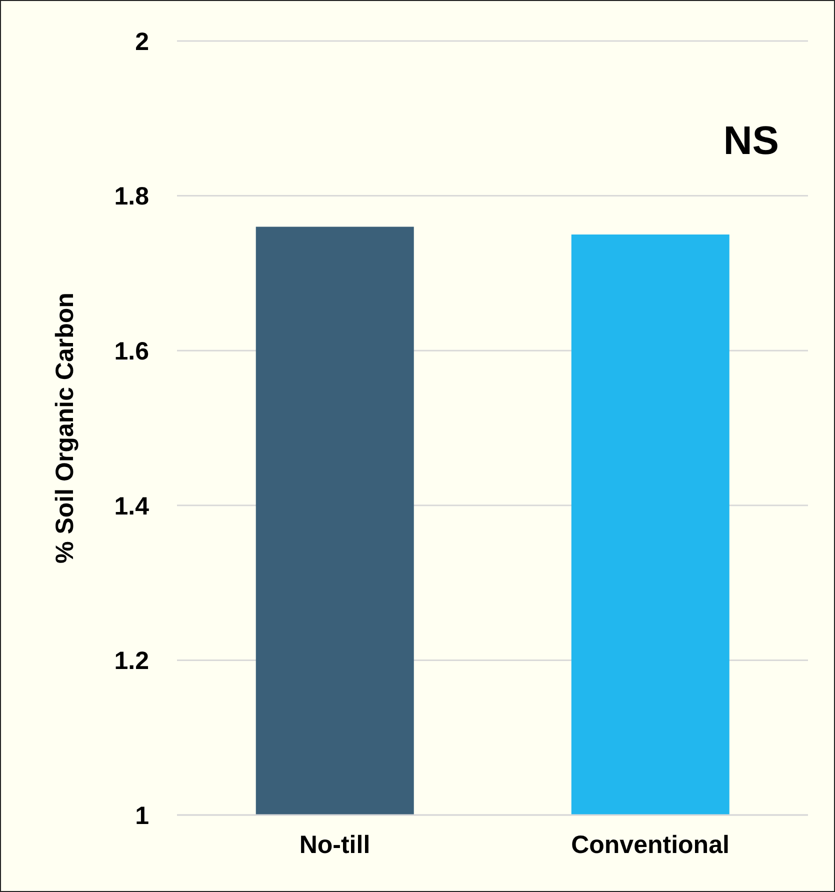  I want to click on y-tick-label: 1.6, so click(131, 351).